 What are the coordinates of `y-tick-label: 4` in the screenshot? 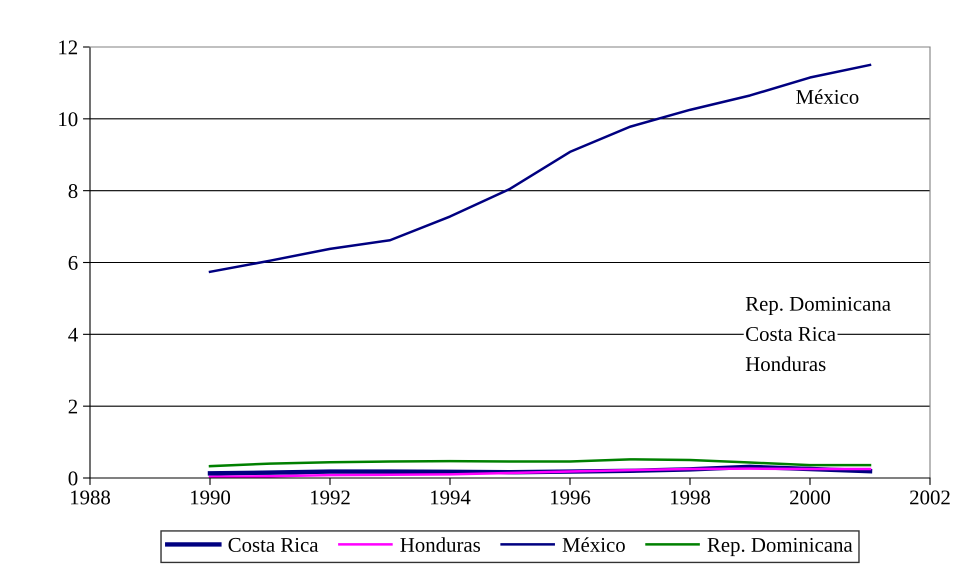 It's located at (73, 335).